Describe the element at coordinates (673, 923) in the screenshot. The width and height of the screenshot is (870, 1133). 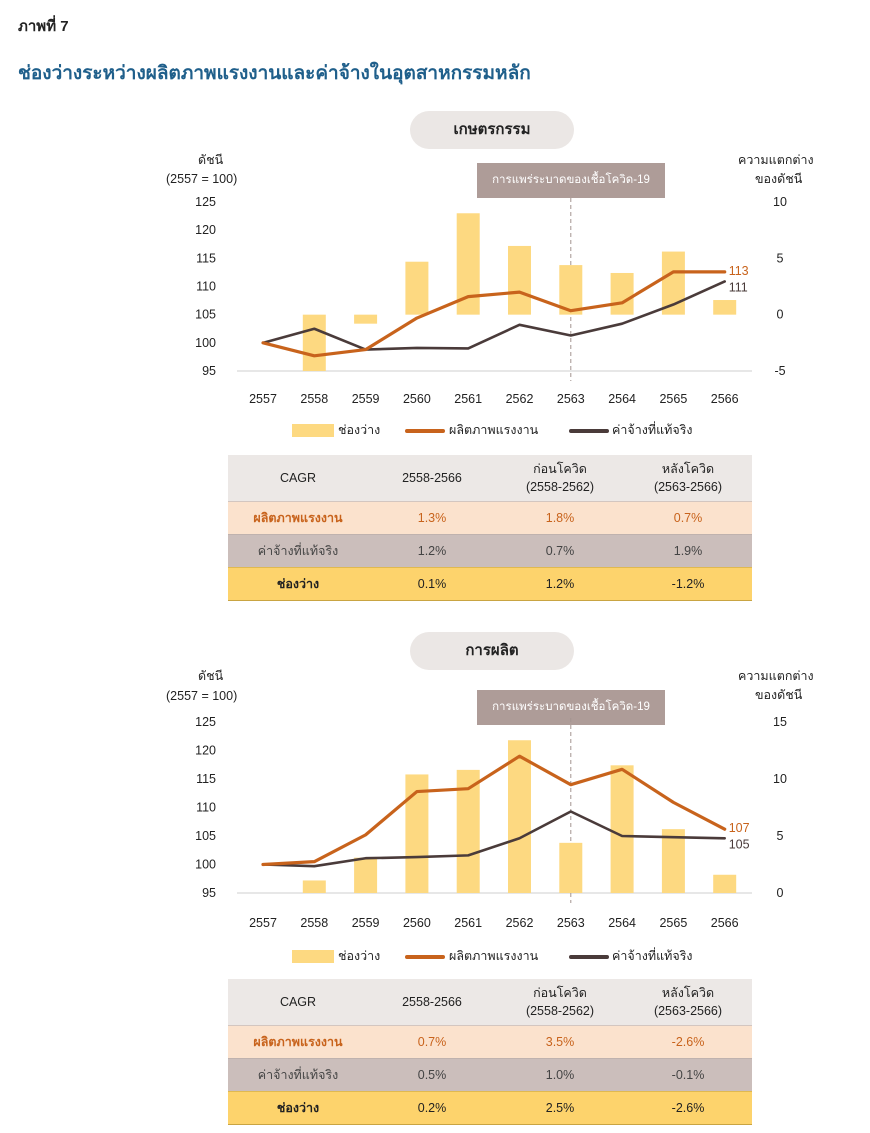
I see `x-tick-label: 2565` at that location.